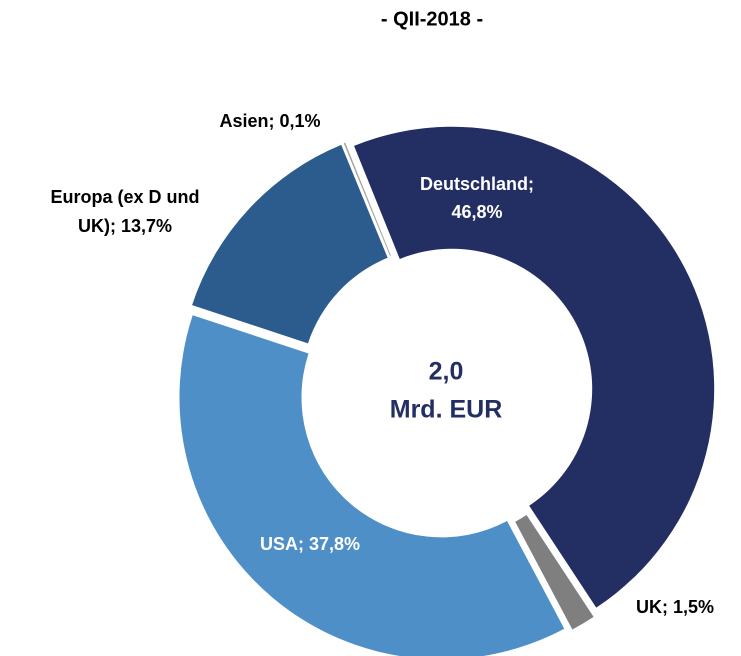 This screenshot has width=741, height=656. What do you see at coordinates (310, 544) in the screenshot?
I see `slice-label: USA; 37,8%` at bounding box center [310, 544].